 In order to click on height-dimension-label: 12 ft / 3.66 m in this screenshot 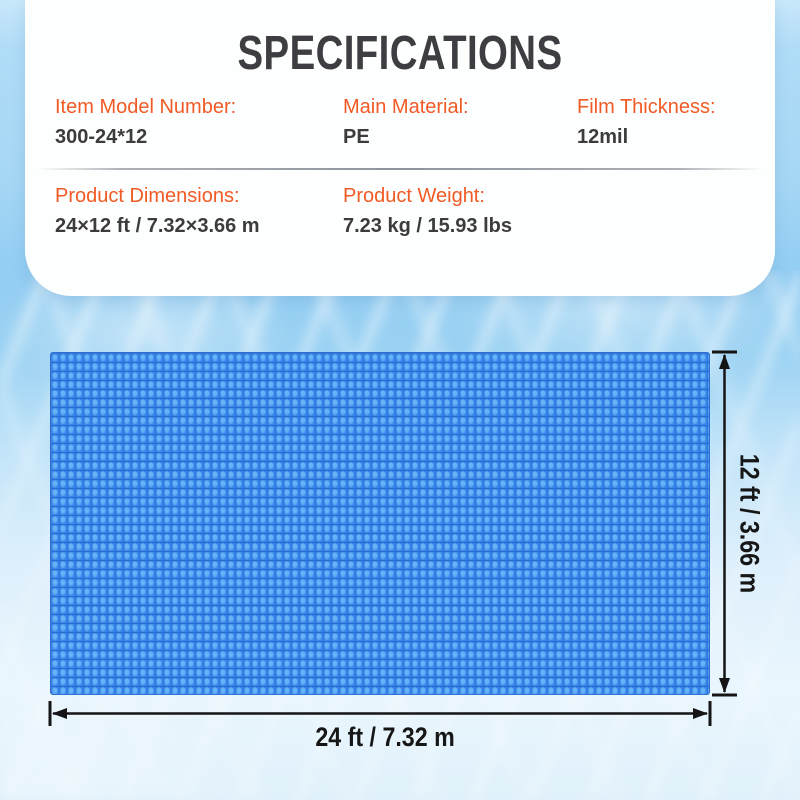, I will do `click(749, 523)`.